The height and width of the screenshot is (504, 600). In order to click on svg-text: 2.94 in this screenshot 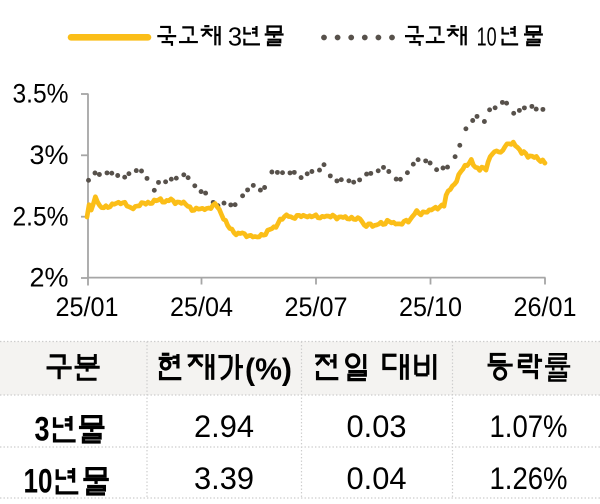, I will do `click(224, 426)`.